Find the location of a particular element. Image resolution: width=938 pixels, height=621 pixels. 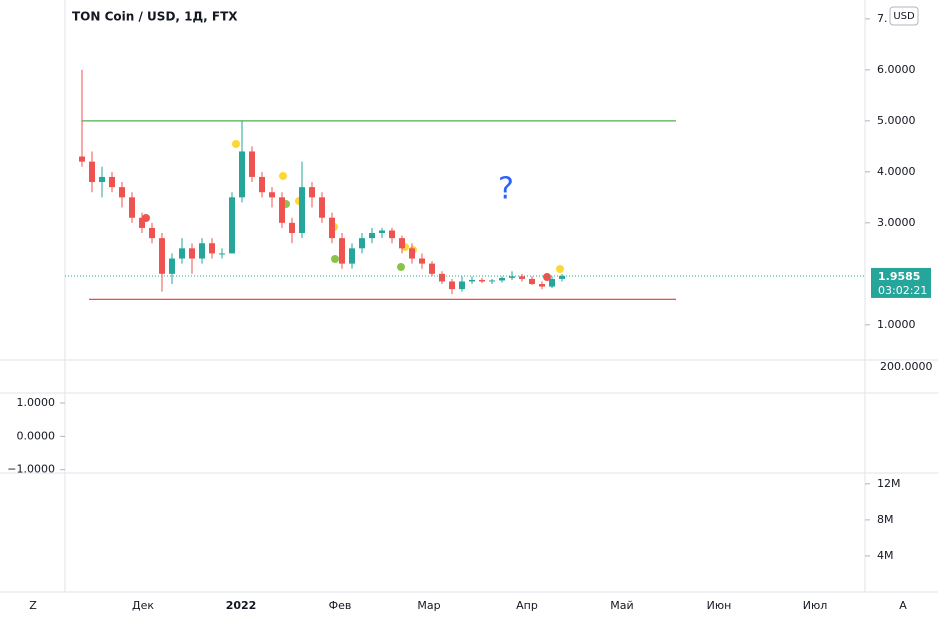

chart-title: TON Coin / USD, 1Д, FTX is located at coordinates (155, 17).